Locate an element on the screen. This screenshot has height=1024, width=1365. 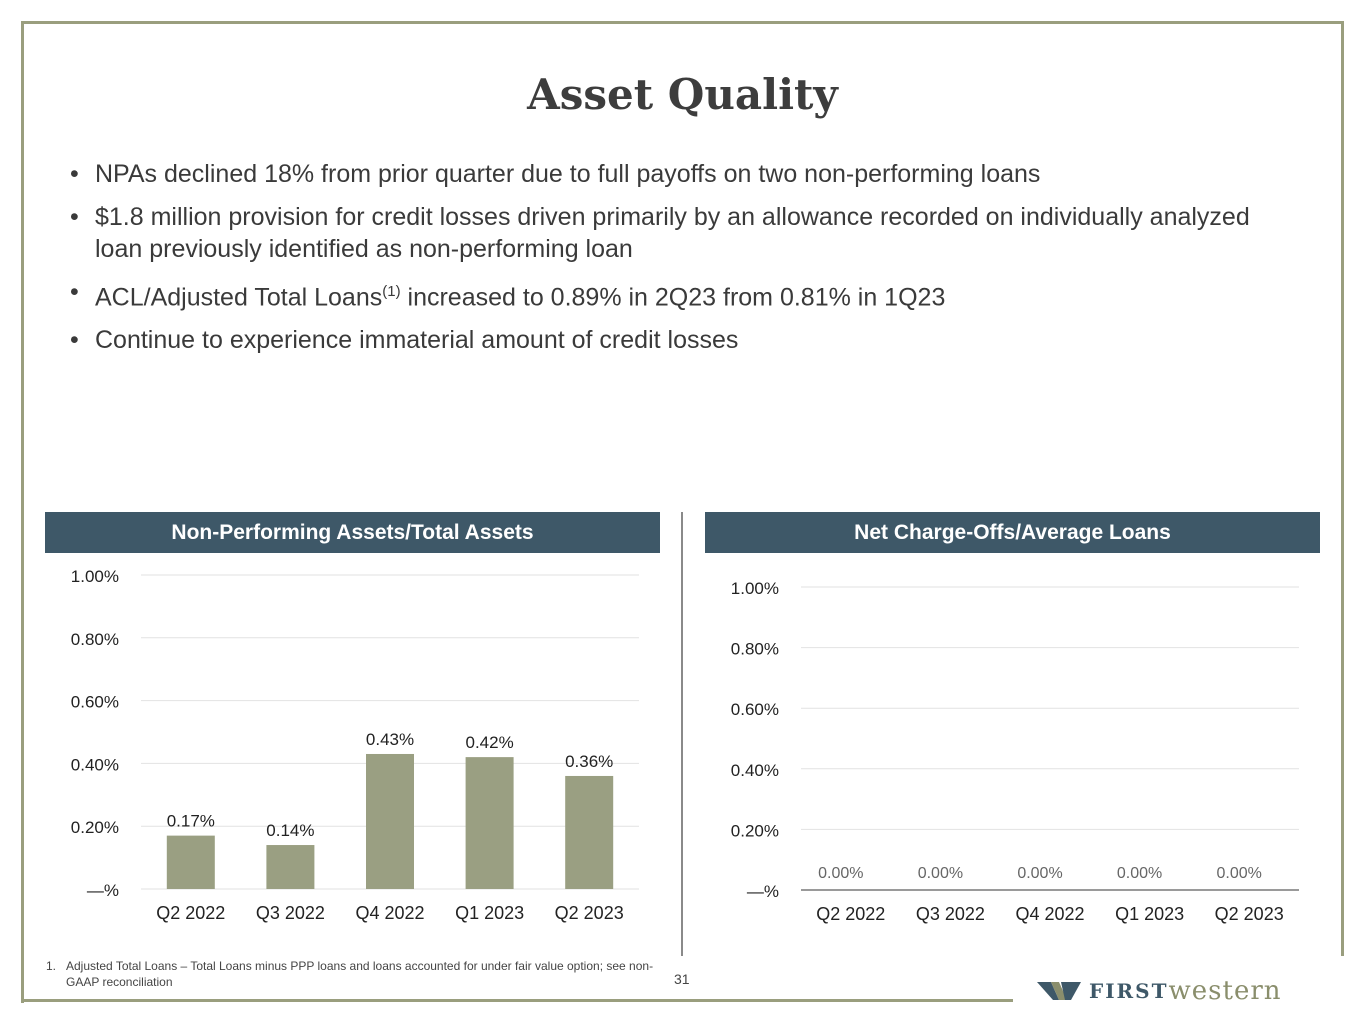
company-logo: FIRST western is located at coordinates (1159, 991).